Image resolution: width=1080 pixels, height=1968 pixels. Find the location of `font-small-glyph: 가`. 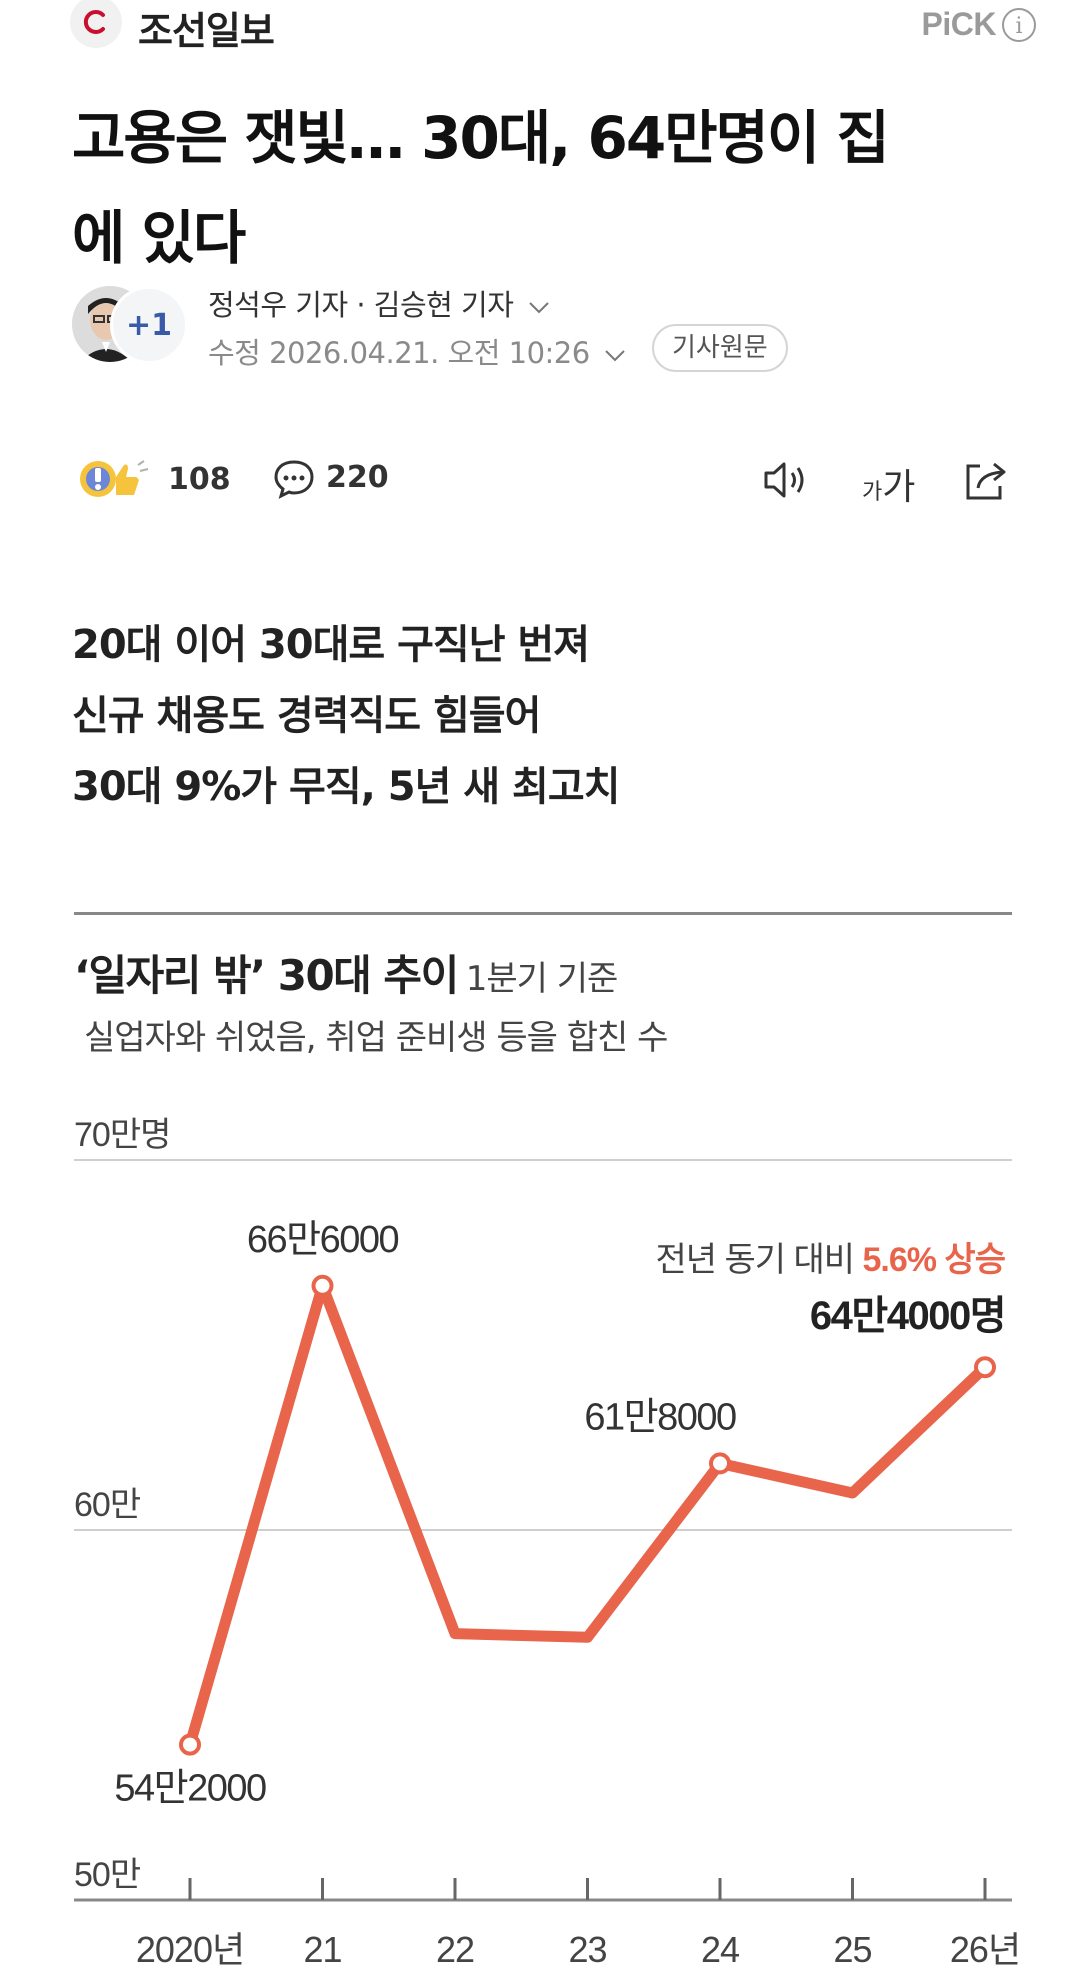

font-small-glyph: 가 is located at coordinates (872, 492).